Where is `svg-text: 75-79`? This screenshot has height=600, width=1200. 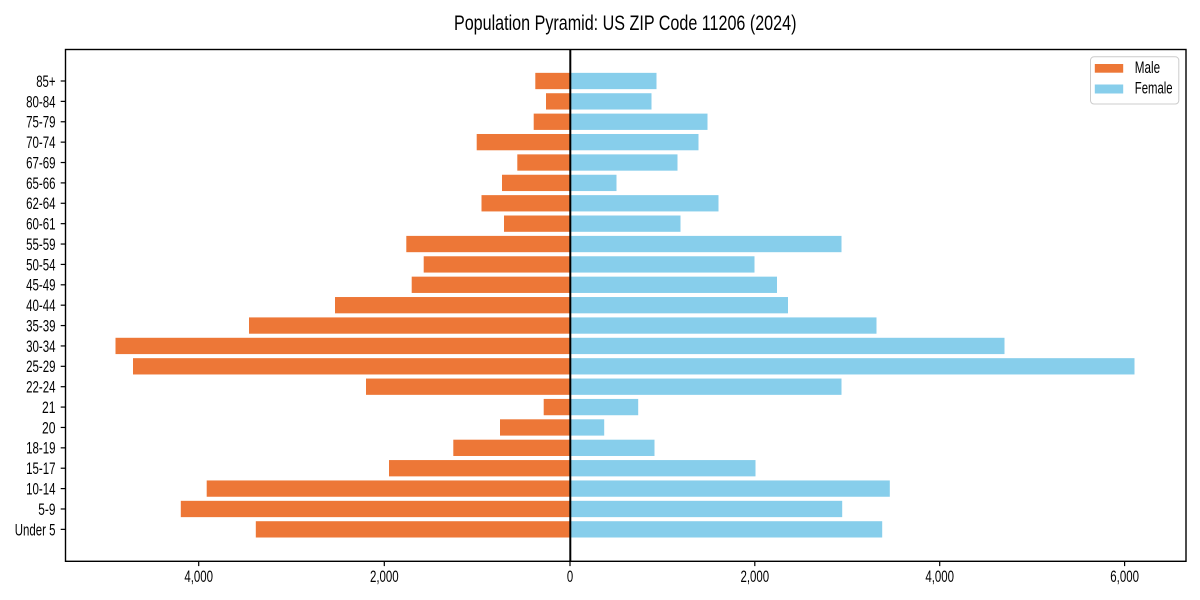
svg-text: 75-79 is located at coordinates (40, 123).